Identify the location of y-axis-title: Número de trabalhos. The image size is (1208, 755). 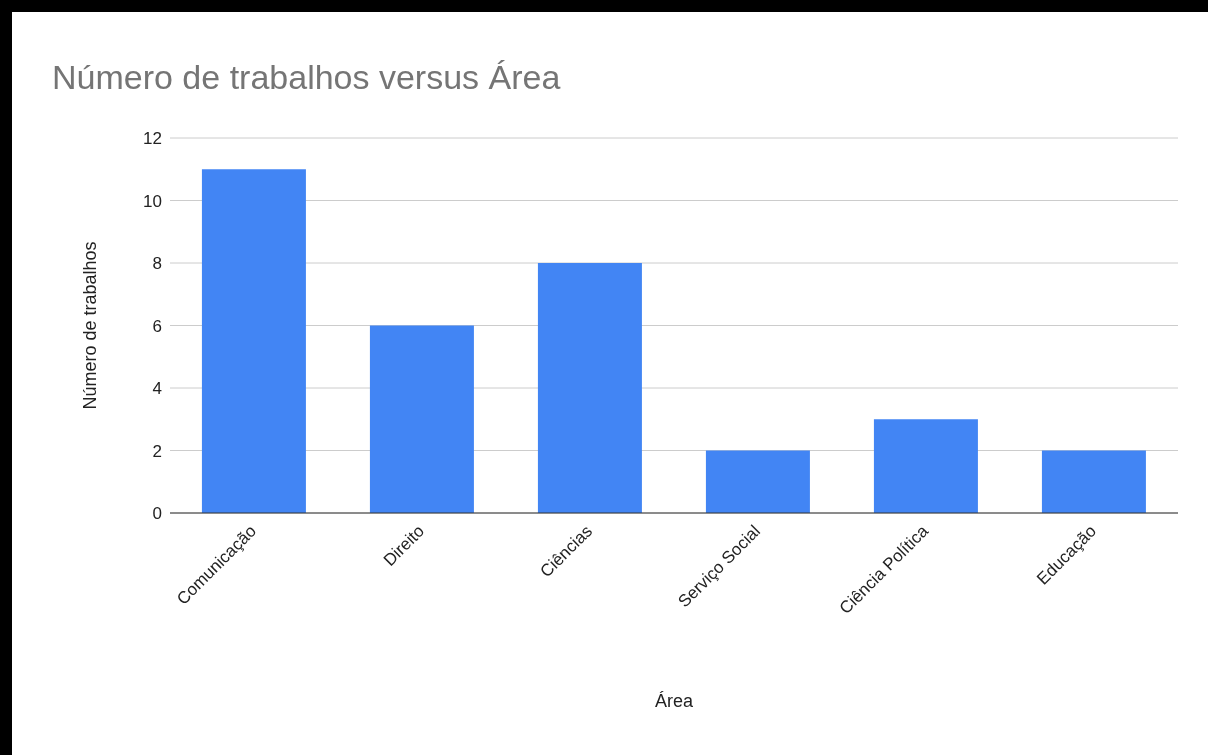
(90, 325).